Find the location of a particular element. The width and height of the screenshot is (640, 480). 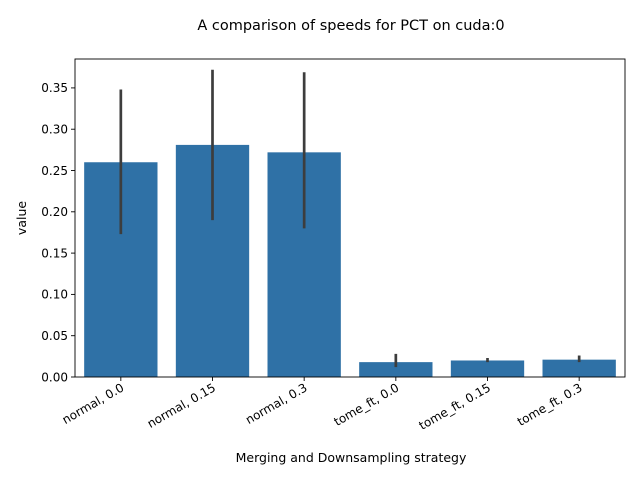

y-tick-label-5: 0.25 is located at coordinates (54, 171).